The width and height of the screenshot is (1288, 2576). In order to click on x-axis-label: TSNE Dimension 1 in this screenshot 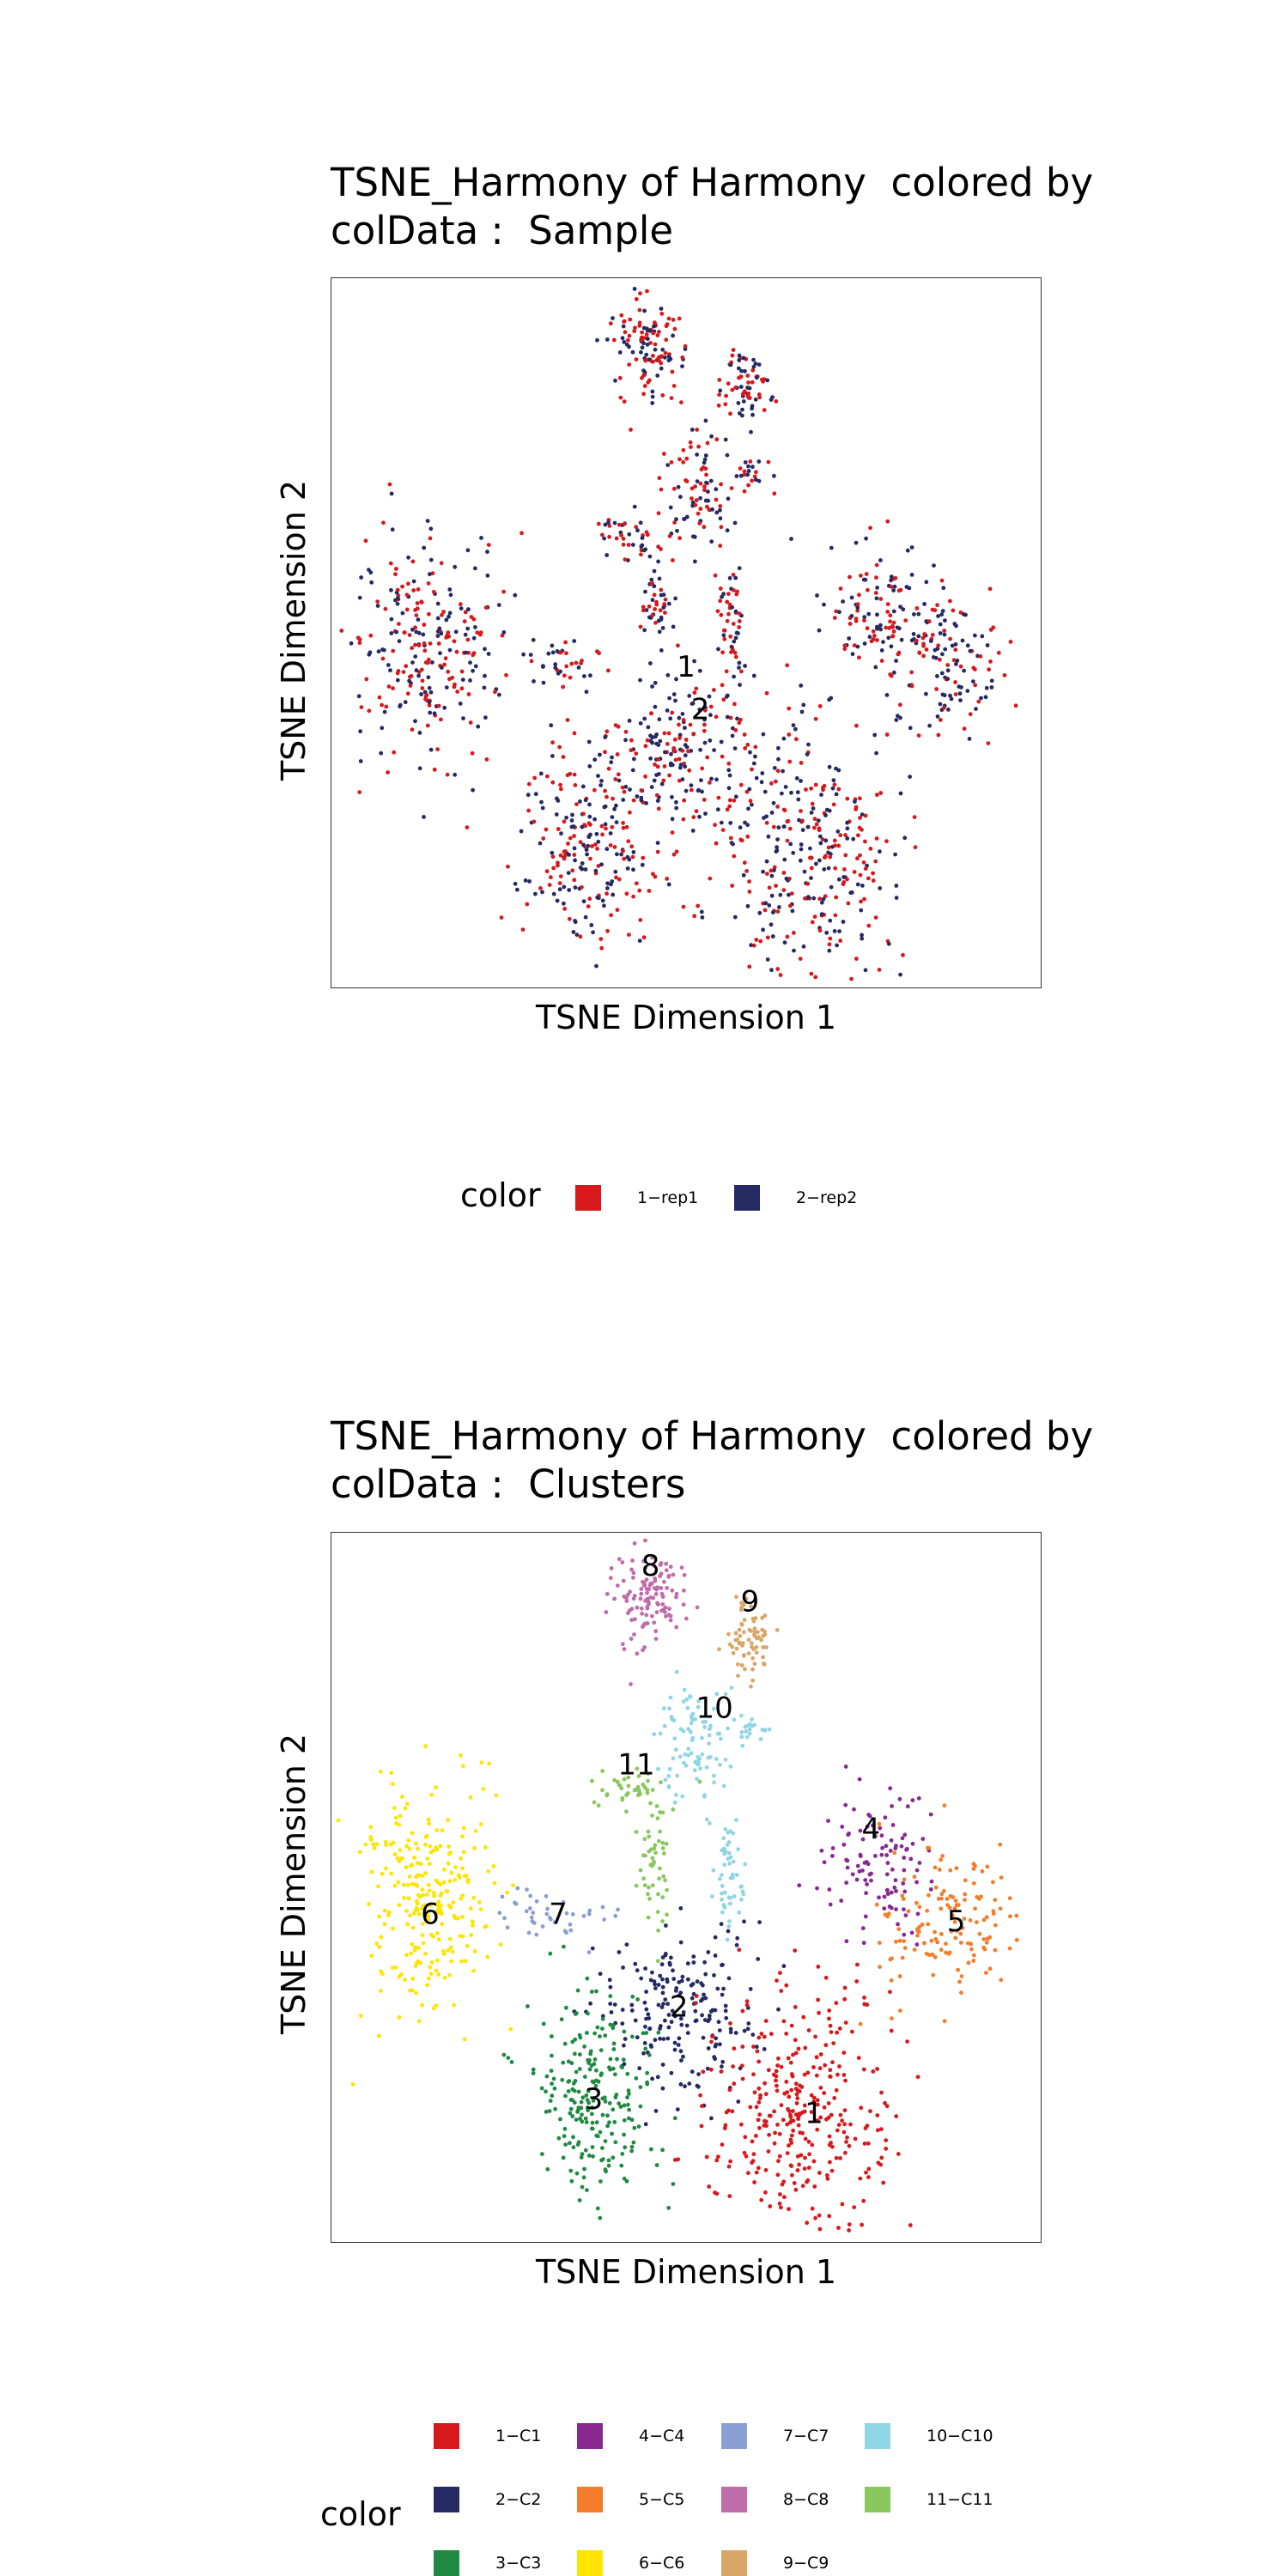, I will do `click(686, 1017)`.